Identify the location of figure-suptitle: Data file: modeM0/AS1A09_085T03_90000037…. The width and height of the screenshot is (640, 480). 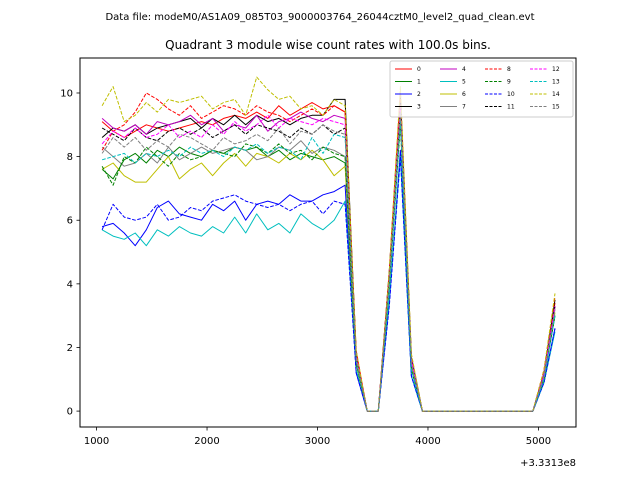
(319, 17).